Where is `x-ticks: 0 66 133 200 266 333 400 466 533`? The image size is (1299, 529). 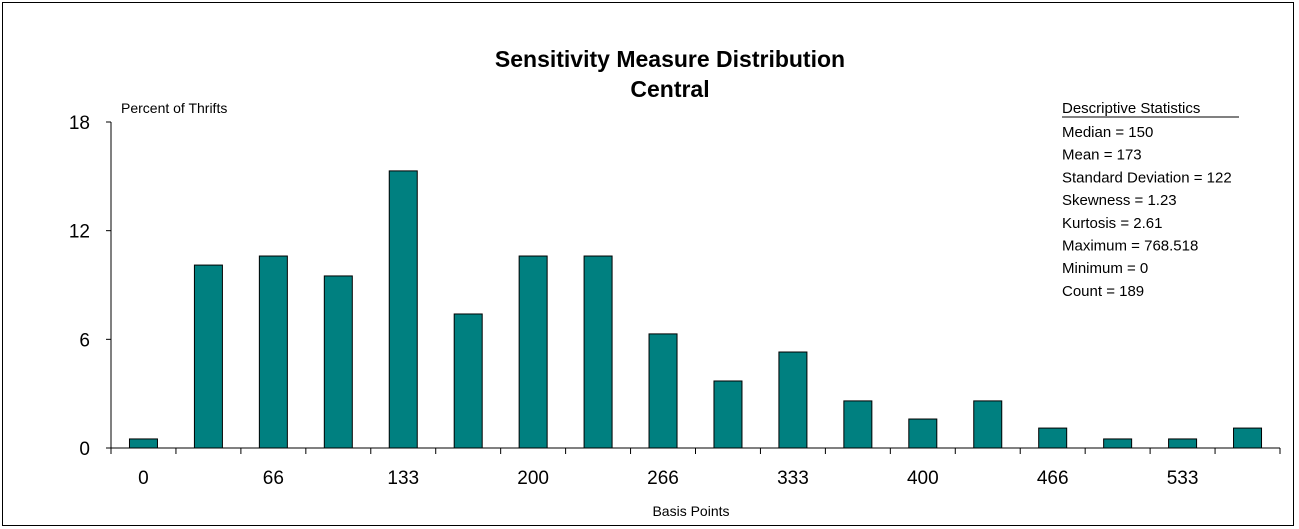
x-ticks: 0 66 133 200 266 333 400 466 533 is located at coordinates (695, 468).